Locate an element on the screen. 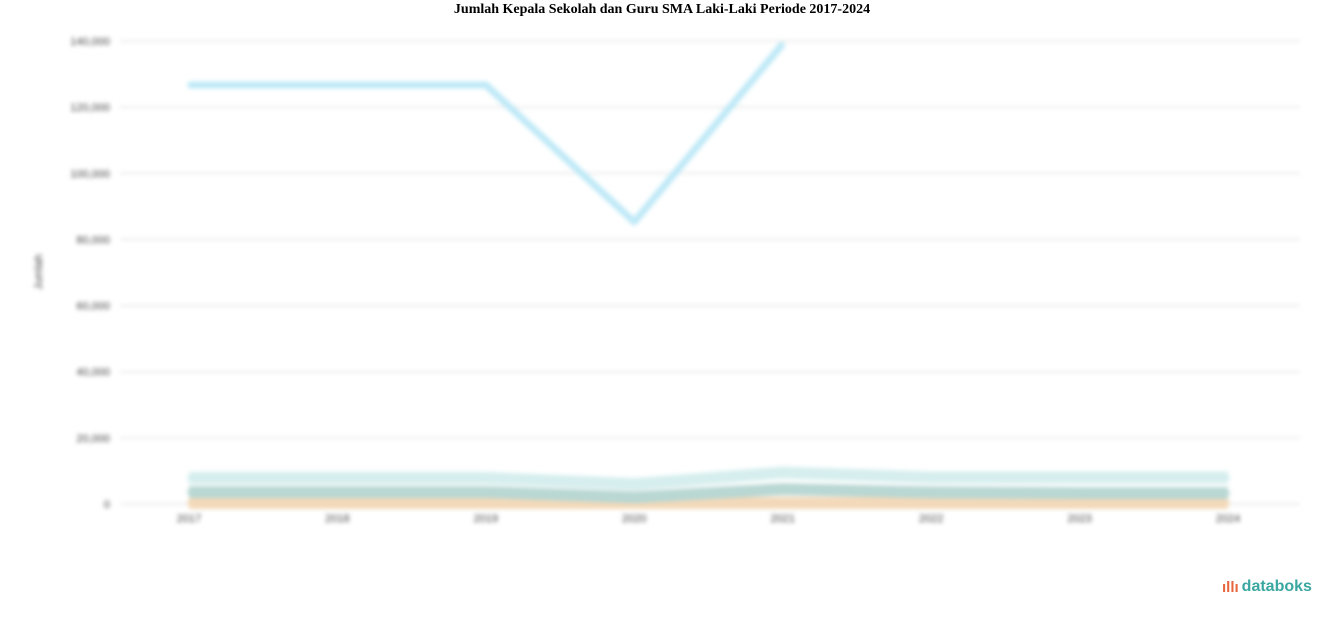 Image resolution: width=1324 pixels, height=617 pixels. y-tick-label: 20,000 is located at coordinates (93, 439).